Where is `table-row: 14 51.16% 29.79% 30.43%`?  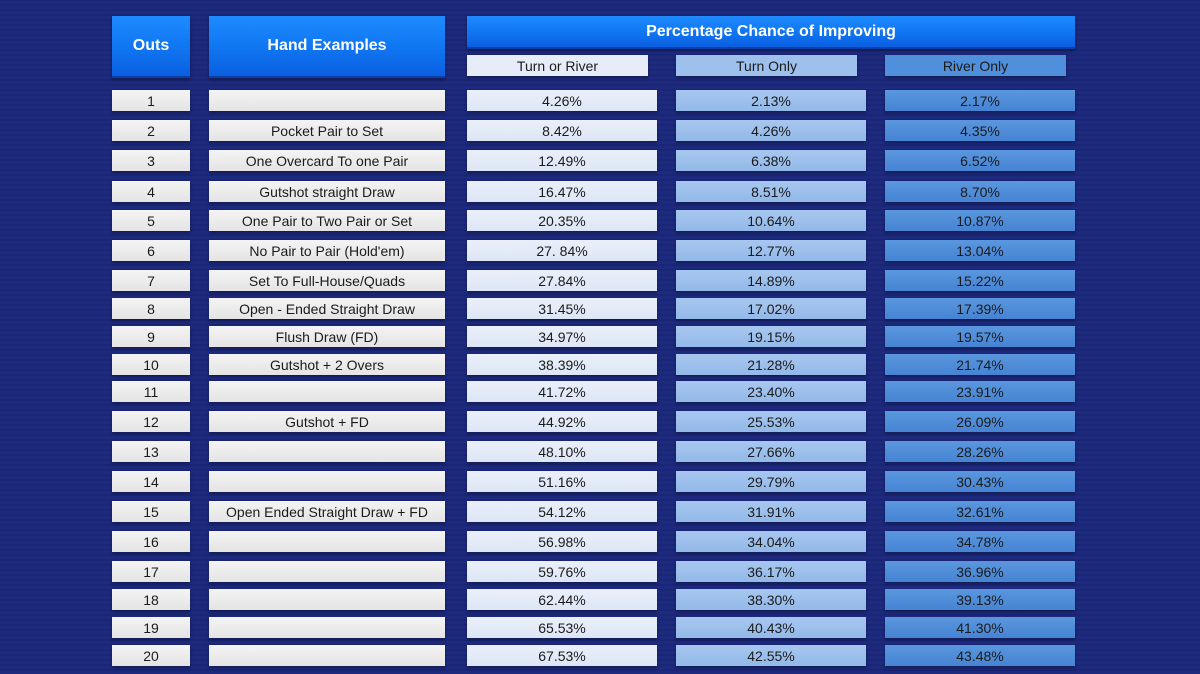
table-row: 14 51.16% 29.79% 30.43% is located at coordinates (600, 481).